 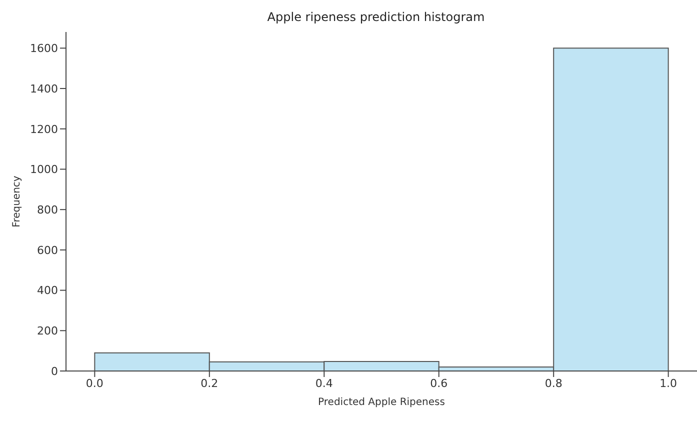 What do you see at coordinates (47, 250) in the screenshot?
I see `y-tick-label: 600` at bounding box center [47, 250].